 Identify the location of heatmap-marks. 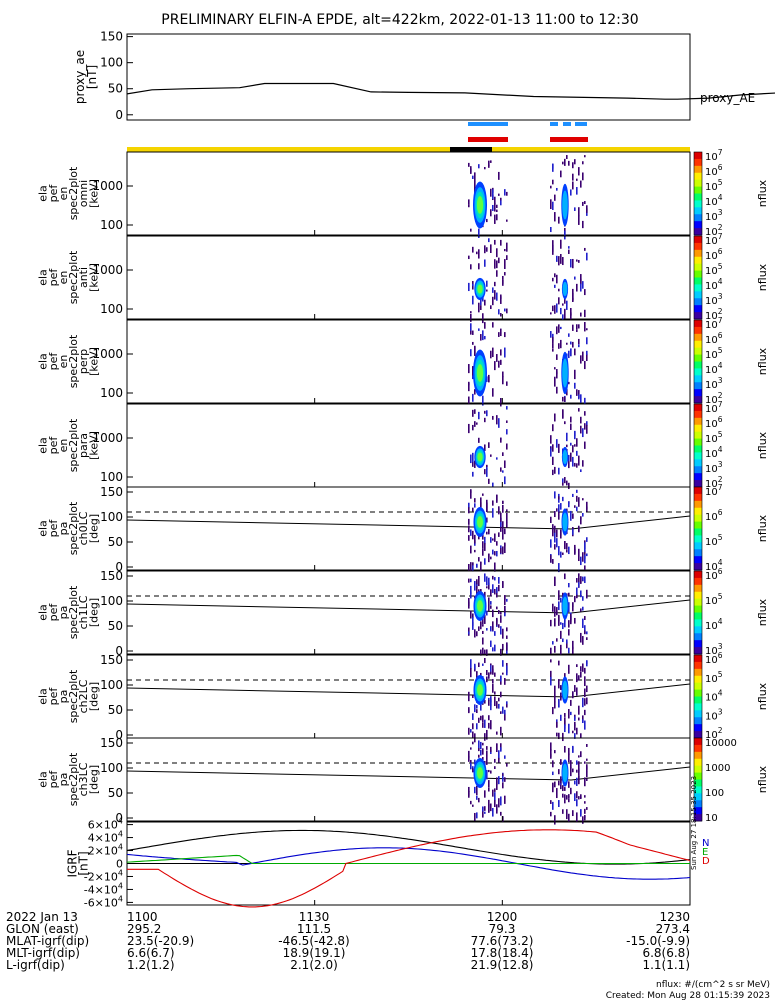
(528, 782).